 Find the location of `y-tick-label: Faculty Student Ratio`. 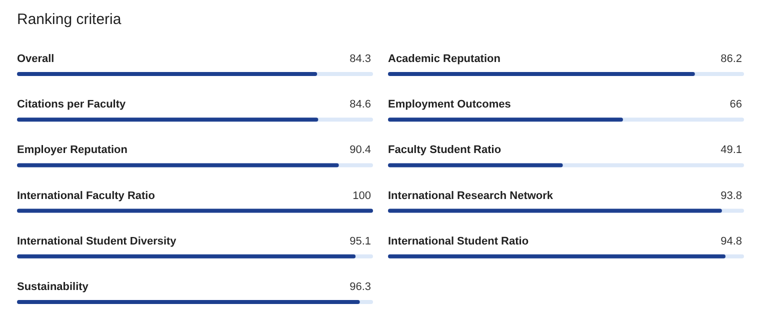

y-tick-label: Faculty Student Ratio is located at coordinates (445, 150).